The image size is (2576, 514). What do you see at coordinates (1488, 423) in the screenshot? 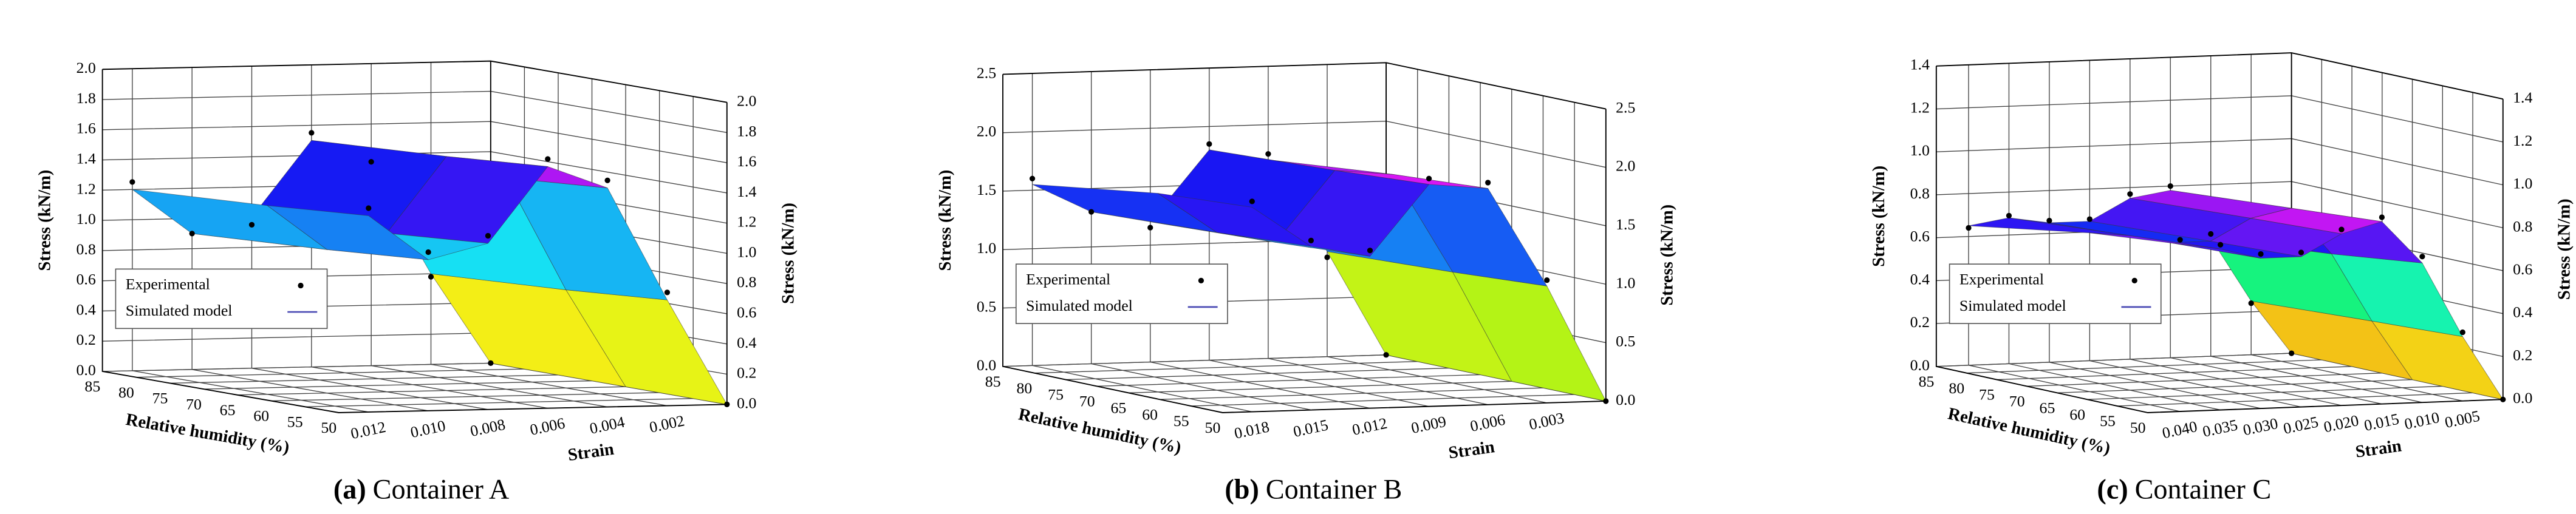
I see `x-tick-label: 0.006` at bounding box center [1488, 423].